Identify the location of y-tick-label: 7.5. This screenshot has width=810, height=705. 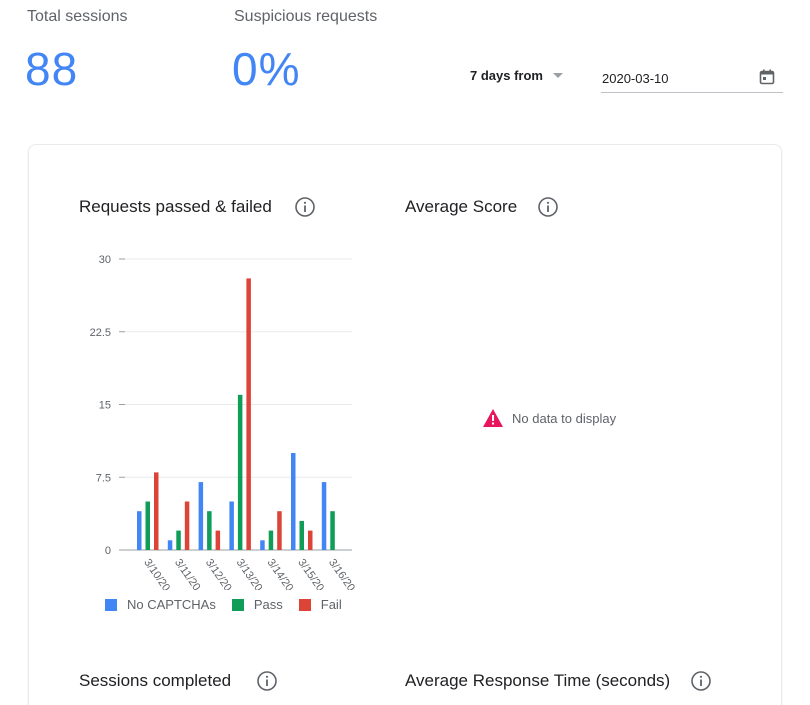
(103, 478).